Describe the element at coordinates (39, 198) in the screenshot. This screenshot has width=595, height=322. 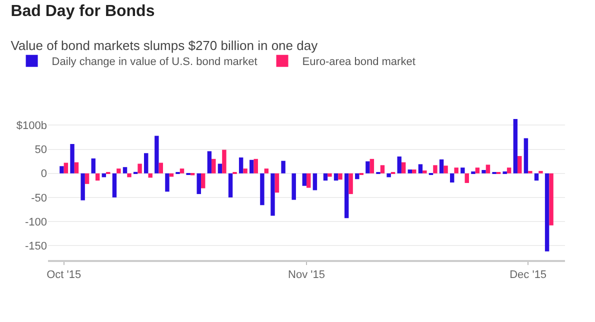
I see `y-tick-label: -50` at that location.